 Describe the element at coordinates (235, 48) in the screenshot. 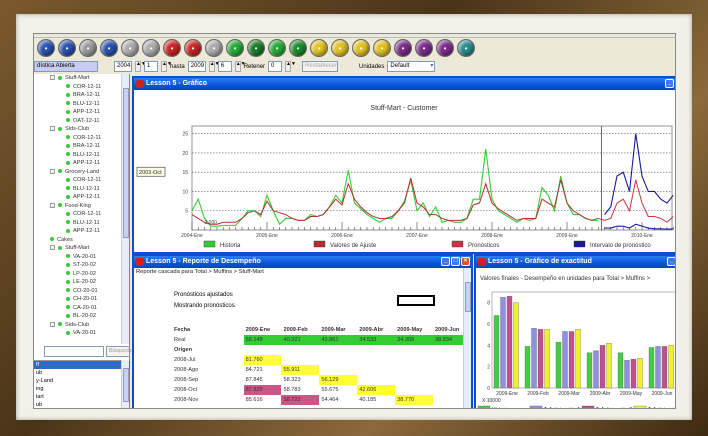

I see `document-green-icon: •` at that location.